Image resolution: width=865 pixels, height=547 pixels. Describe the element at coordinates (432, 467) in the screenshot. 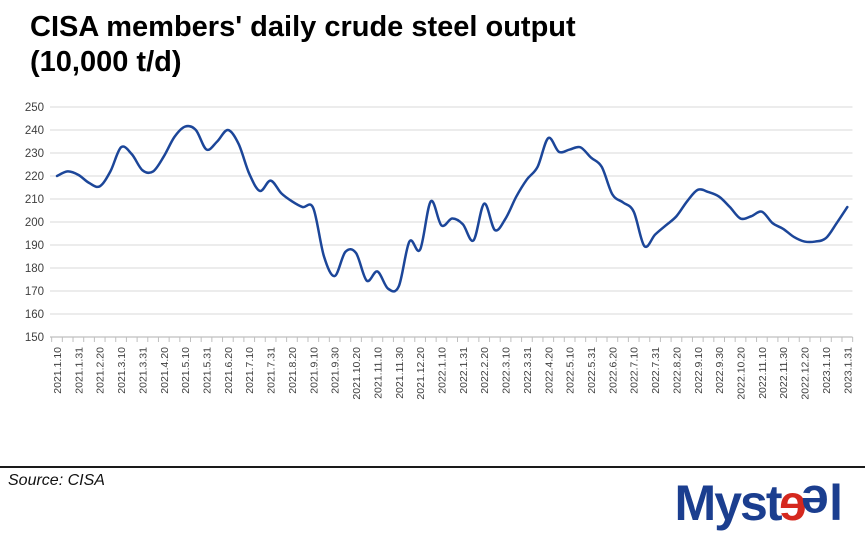

I see `footer-divider` at that location.